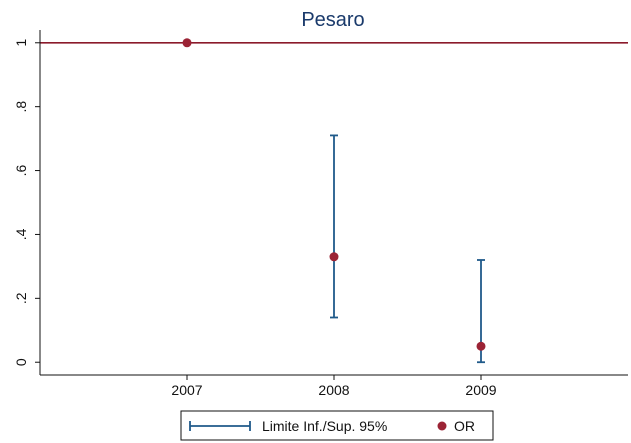  What do you see at coordinates (21, 362) in the screenshot?
I see `y-tick-label: 0` at bounding box center [21, 362].